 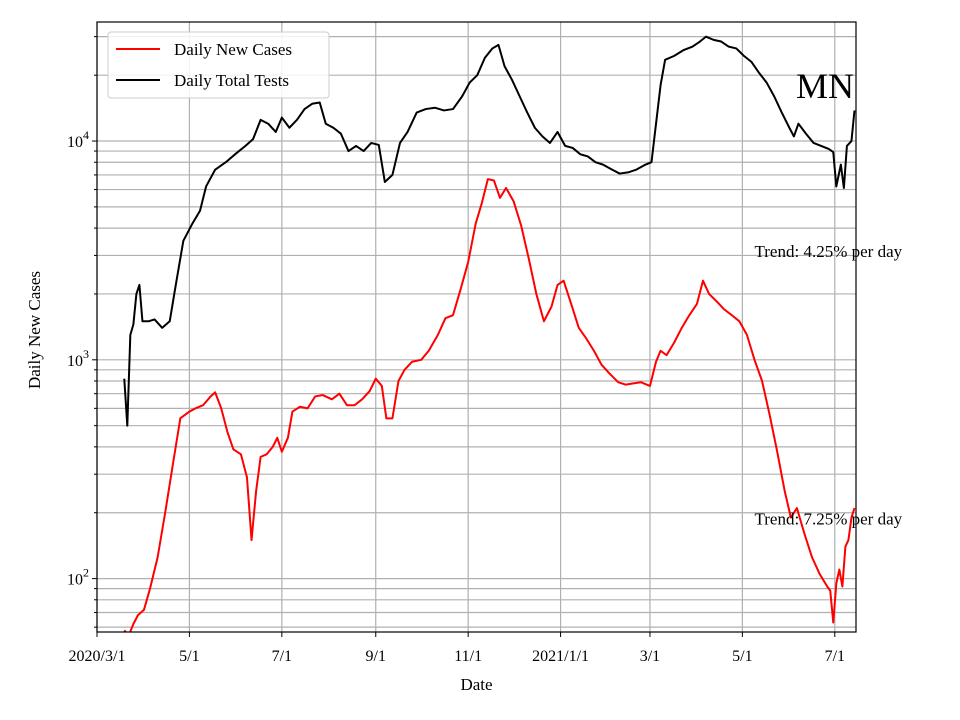 I want to click on x-tick-label: 9/1, so click(x=376, y=656).